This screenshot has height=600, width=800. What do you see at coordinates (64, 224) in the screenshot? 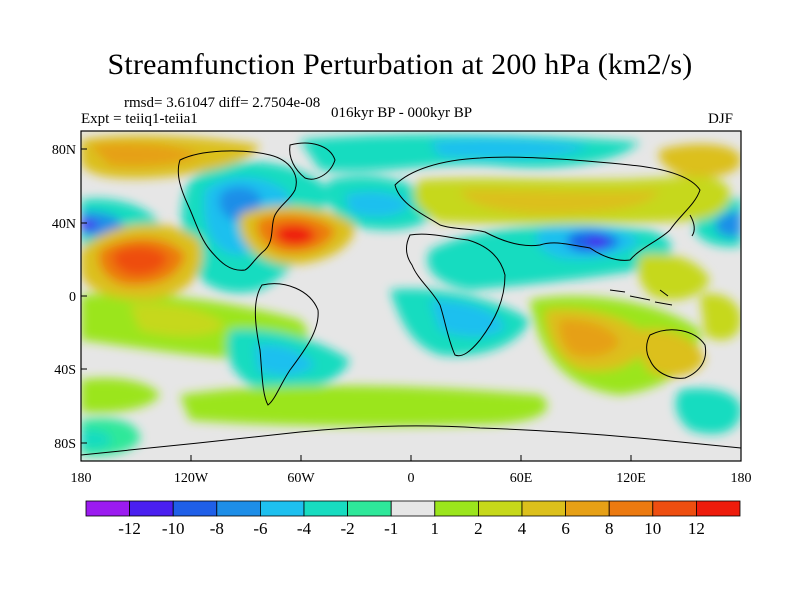
I see `y-tick-label: 40N` at bounding box center [64, 224].